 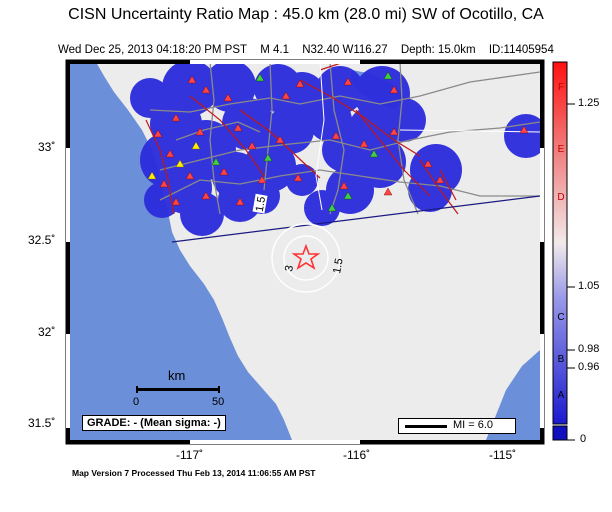 What do you see at coordinates (560, 317) in the screenshot?
I see `scale-letter-C: C` at bounding box center [560, 317].